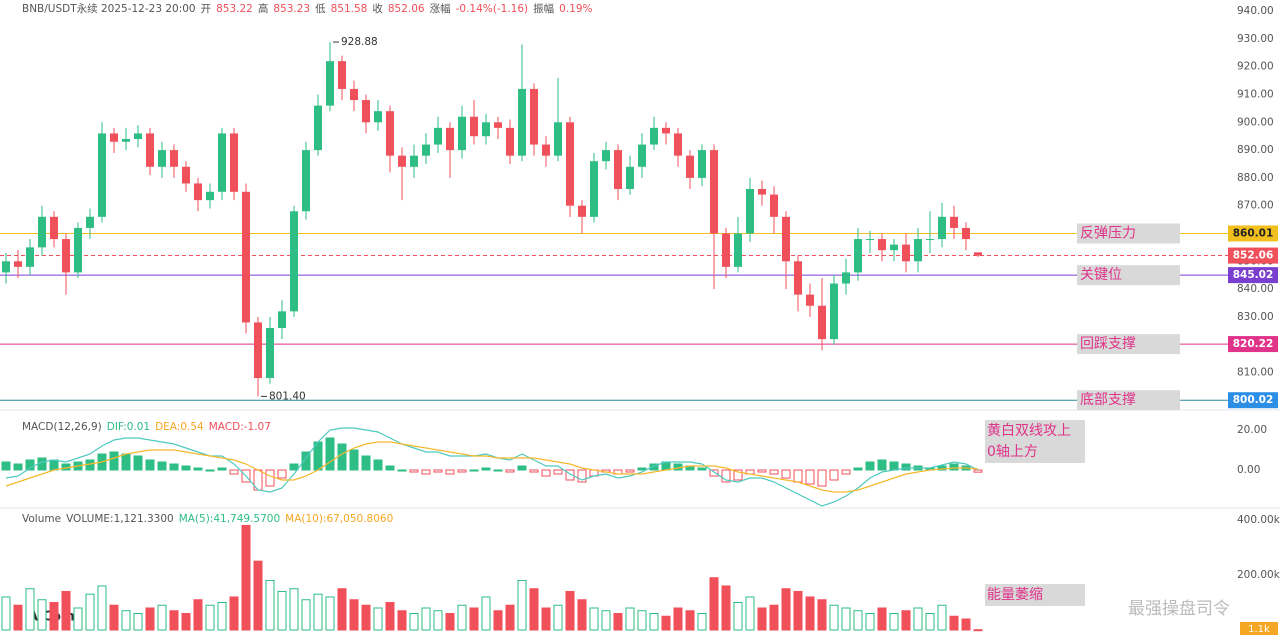 This screenshot has width=1280, height=636. I want to click on legend-item: MACD(12,26,9), so click(62, 427).